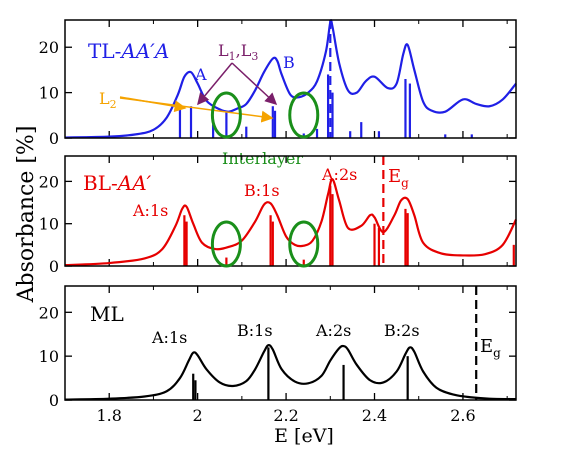 The image size is (581, 449). What do you see at coordinates (490, 348) in the screenshot?
I see `label-ml-eg: Eg` at bounding box center [490, 348].